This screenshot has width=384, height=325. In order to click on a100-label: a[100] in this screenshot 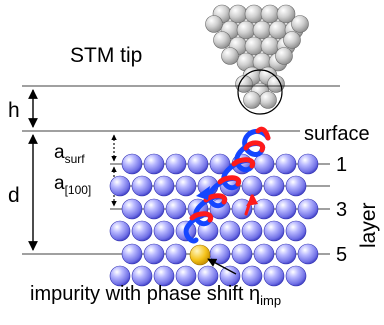, I will do `click(72, 185)`.